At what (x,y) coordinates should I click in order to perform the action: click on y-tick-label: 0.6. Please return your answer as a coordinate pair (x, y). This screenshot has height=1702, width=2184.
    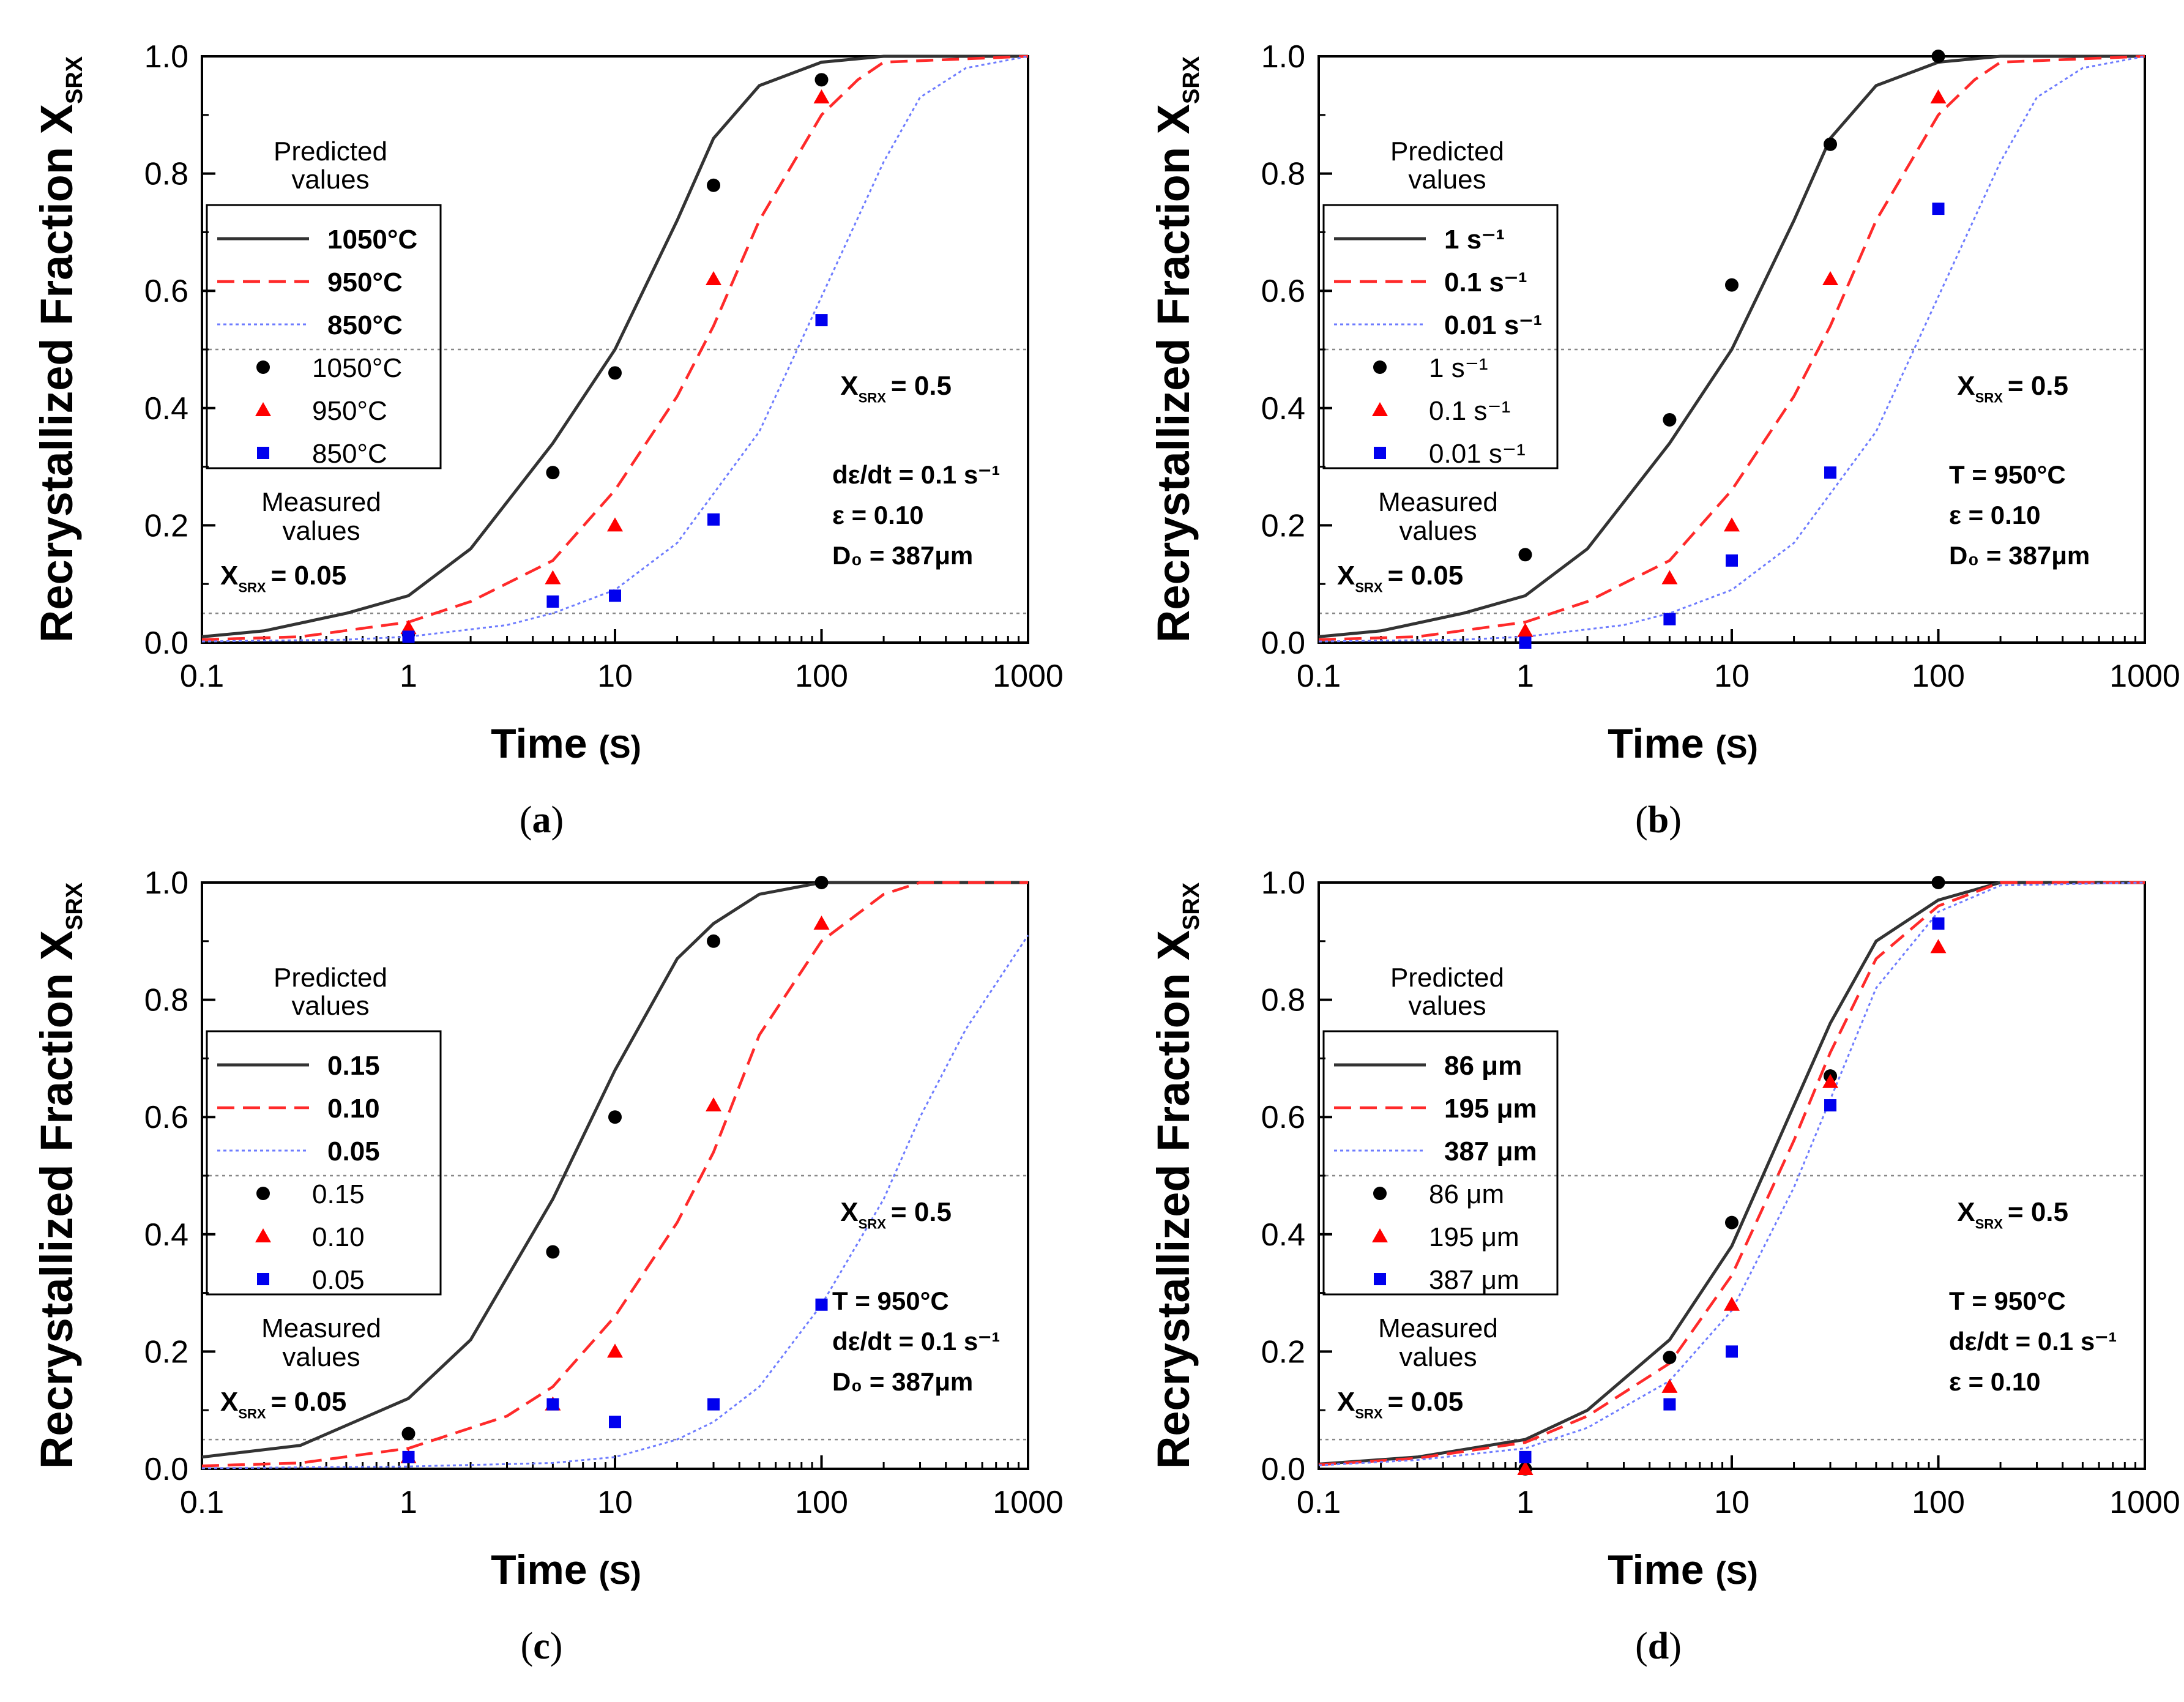
    Looking at the image, I should click on (166, 1117).